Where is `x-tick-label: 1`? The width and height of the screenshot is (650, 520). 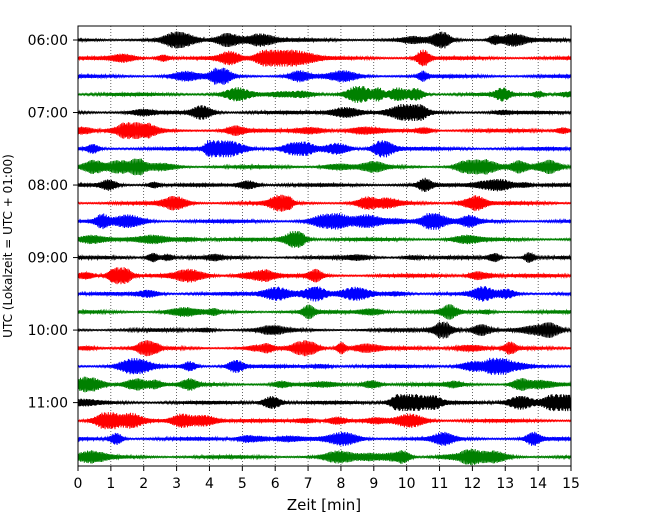
x-tick-label: 1 is located at coordinates (110, 484).